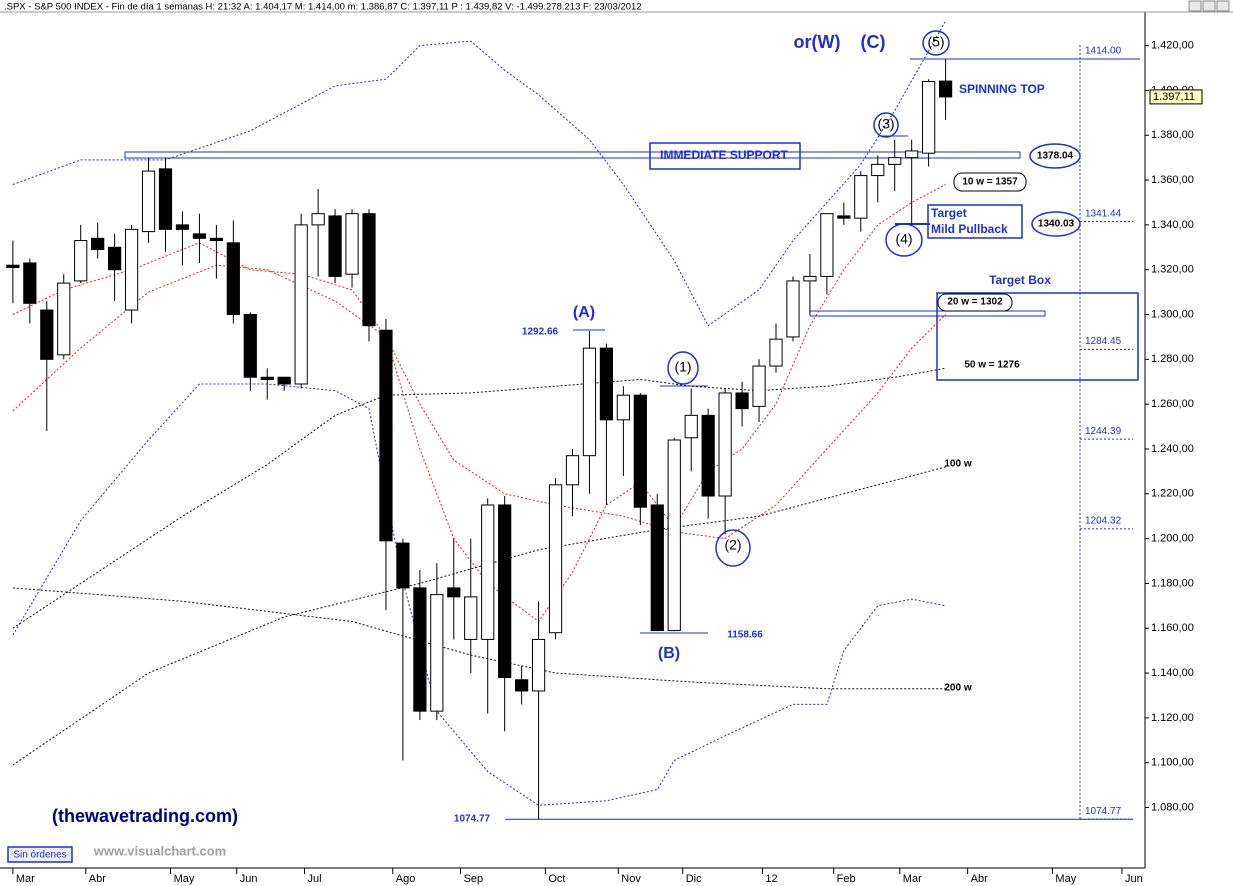 The height and width of the screenshot is (886, 1233). I want to click on annotation: 1340.03, so click(1056, 224).